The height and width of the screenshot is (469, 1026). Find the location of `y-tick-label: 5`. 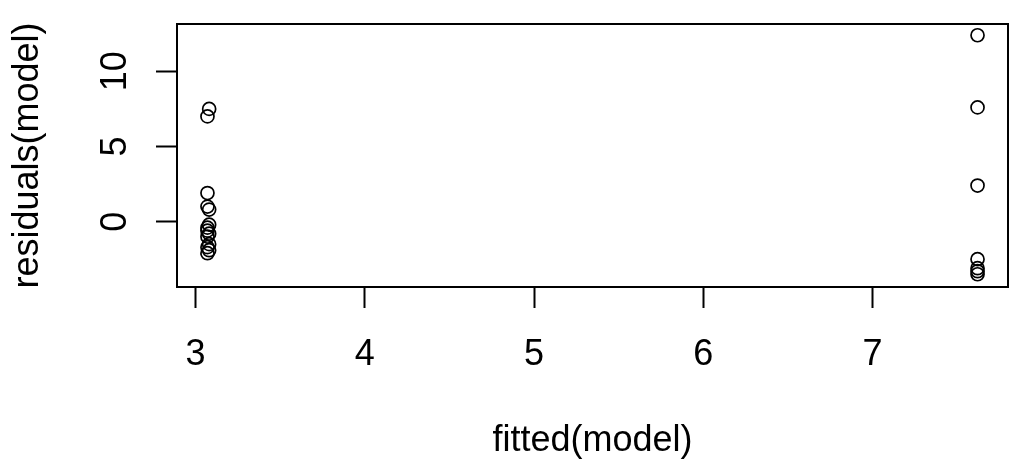

y-tick-label: 5 is located at coordinates (113, 146).